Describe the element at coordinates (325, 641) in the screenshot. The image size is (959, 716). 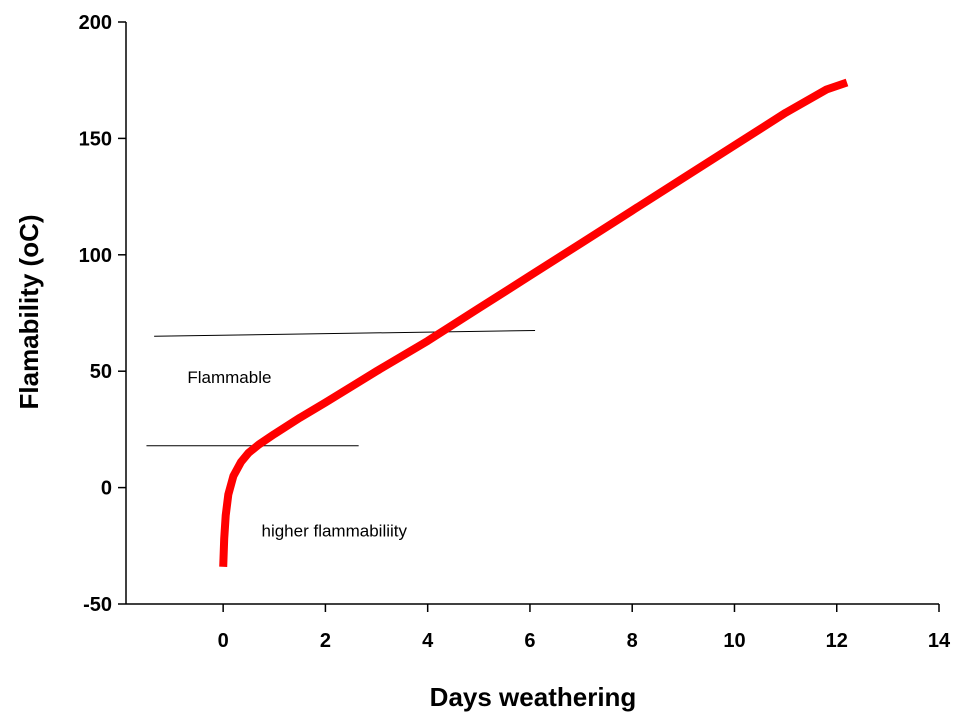
I see `x-tick-label: 2` at that location.